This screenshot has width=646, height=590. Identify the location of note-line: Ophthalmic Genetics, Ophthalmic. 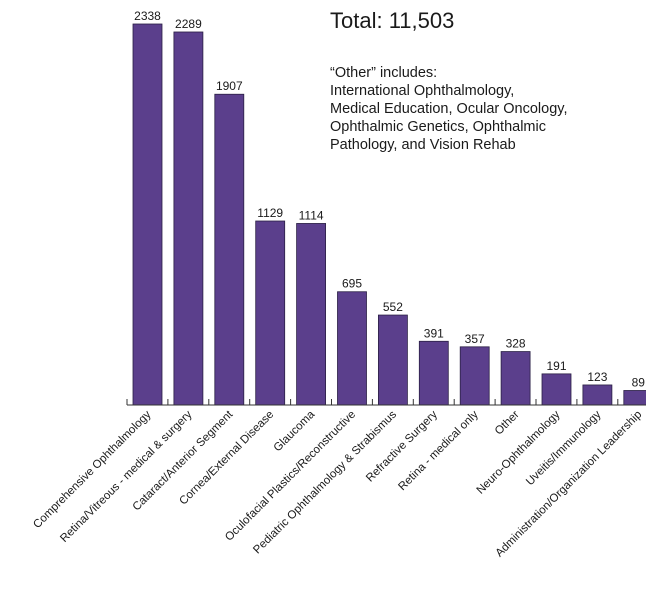
(438, 127).